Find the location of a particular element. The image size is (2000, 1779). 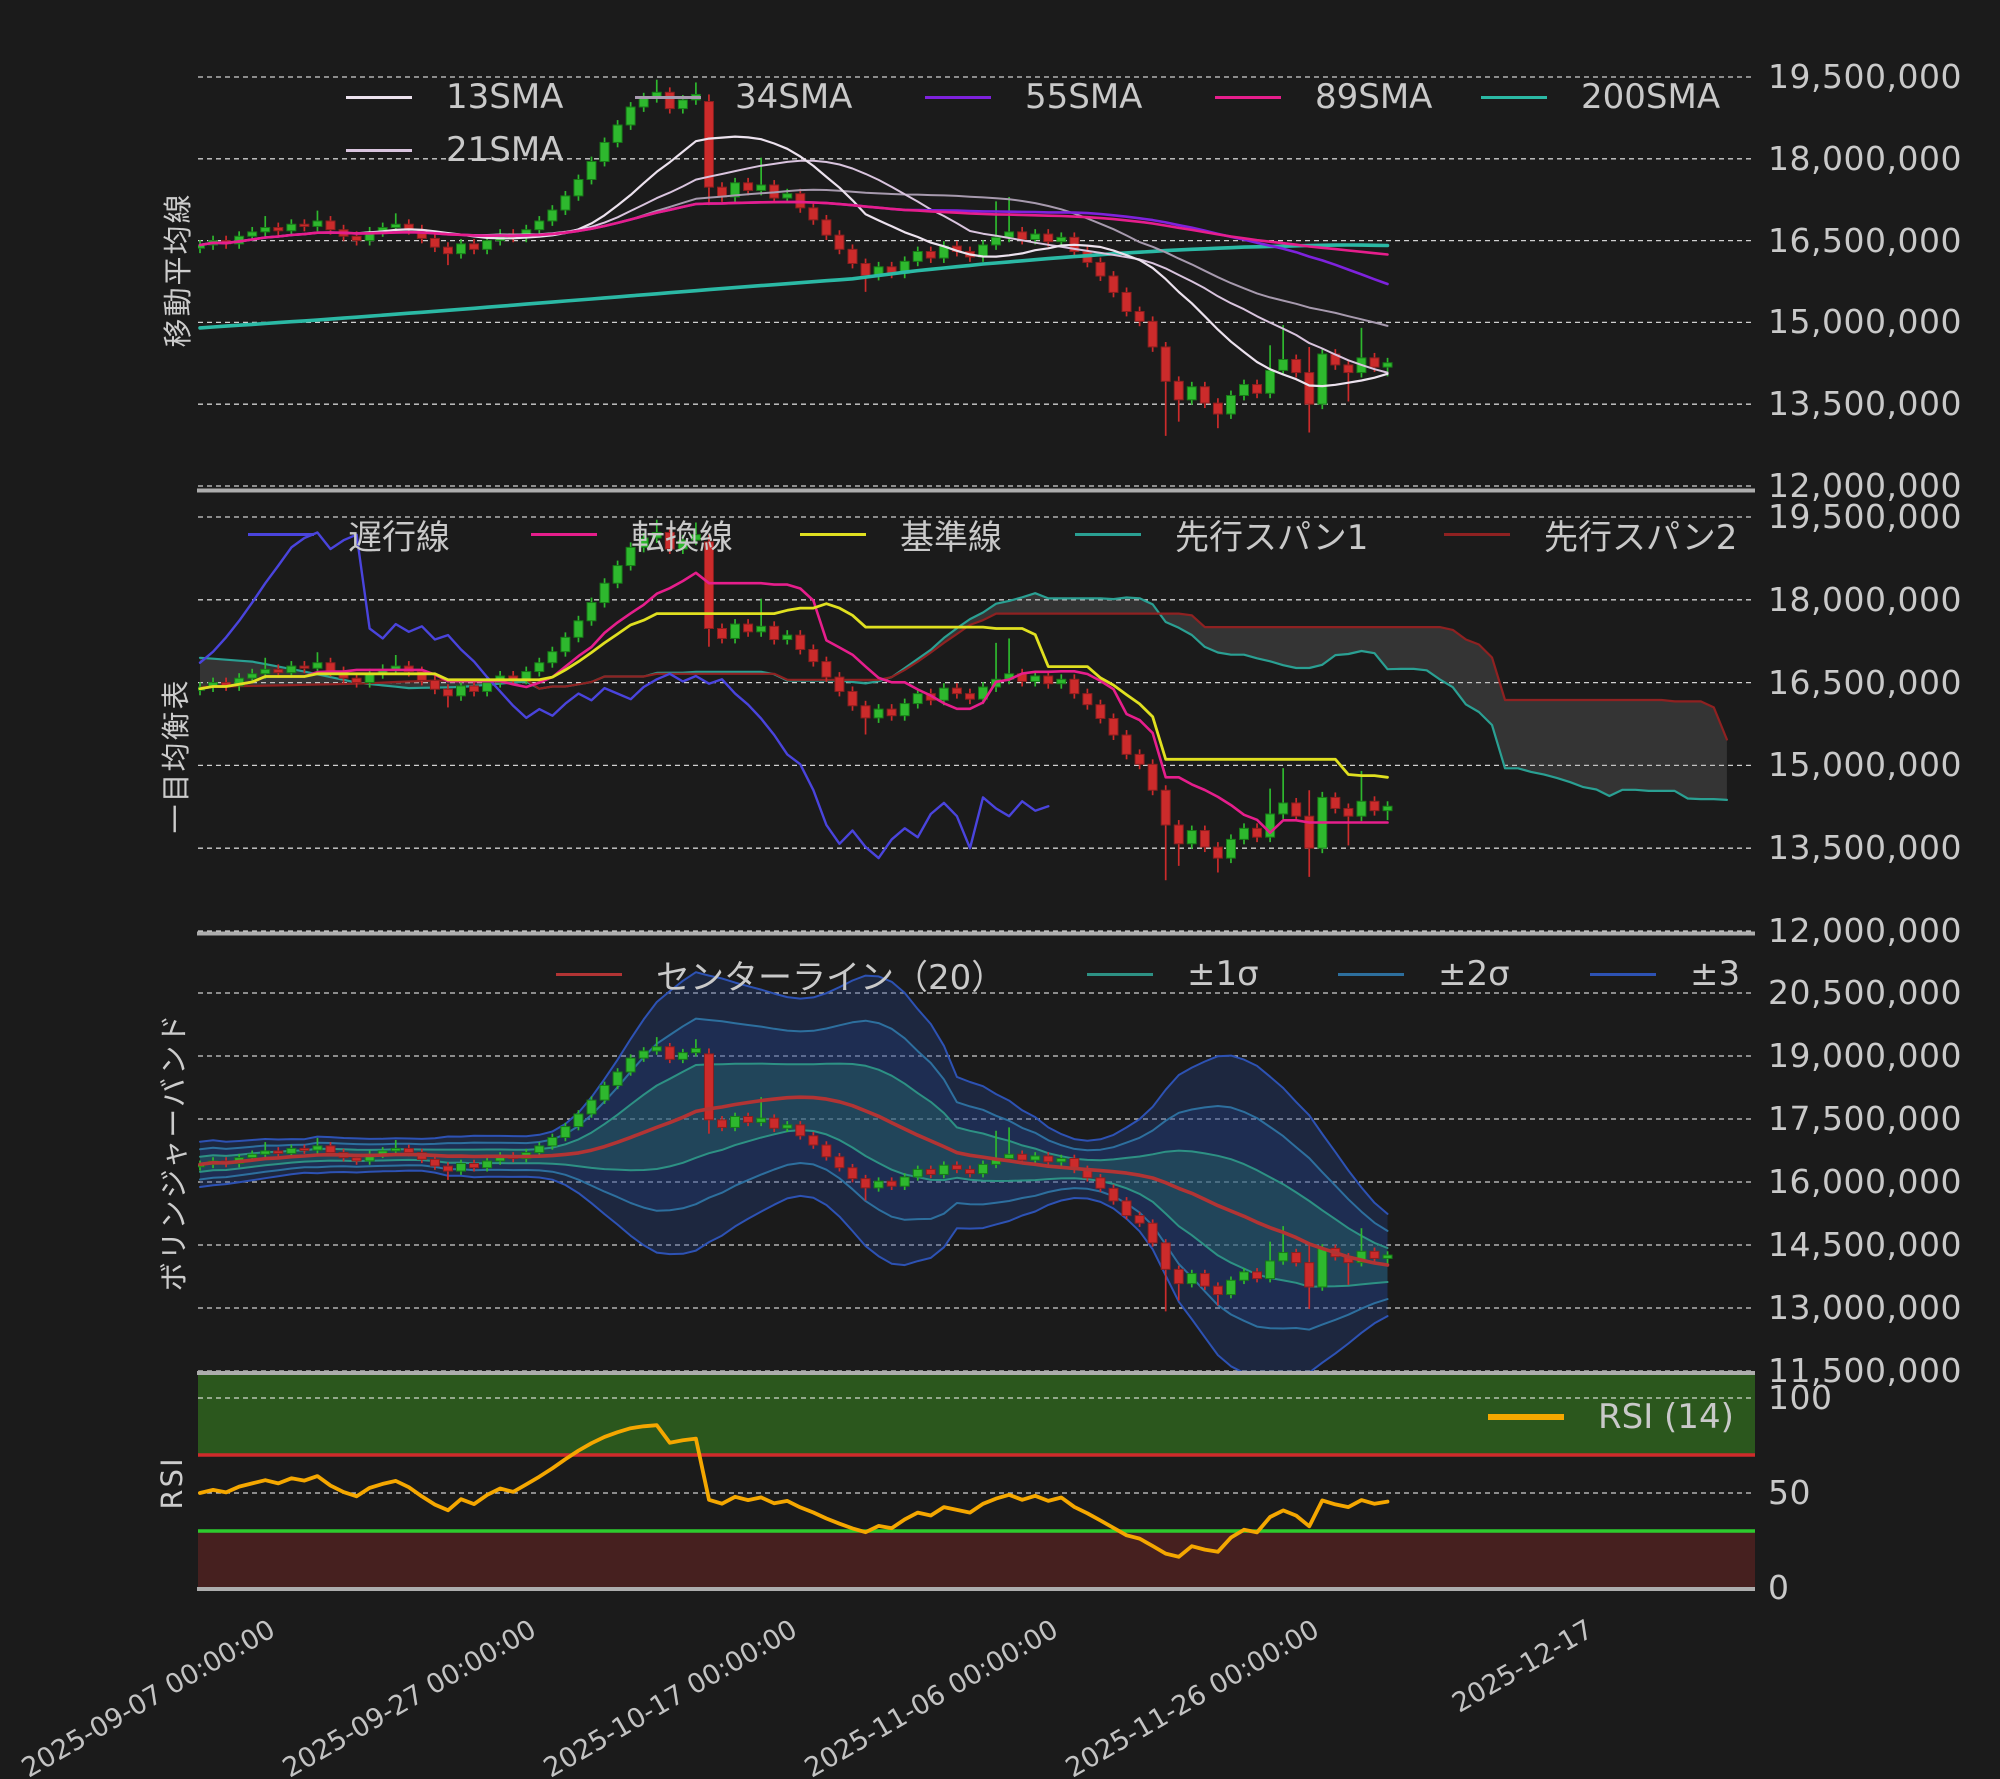

legend-label: ±1σ is located at coordinates (1223, 974).